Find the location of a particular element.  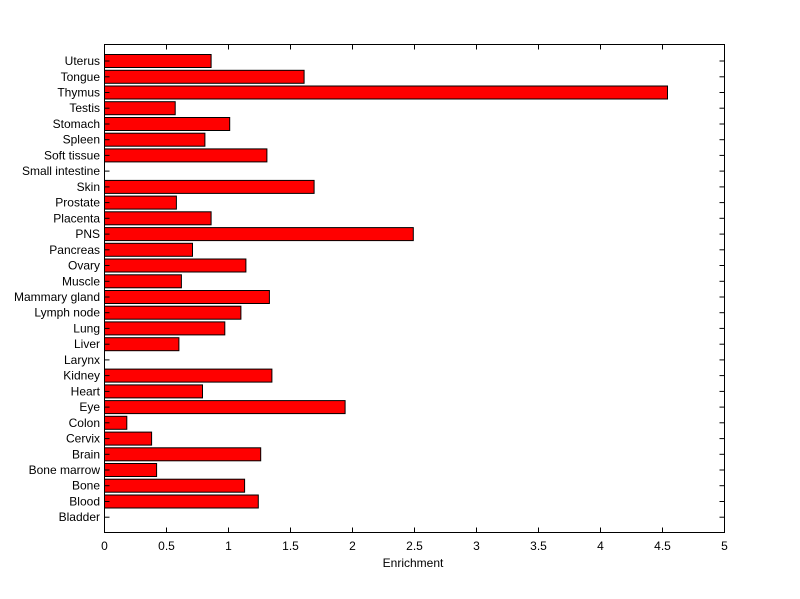

category-label-bladder: Bladder is located at coordinates (79, 517).